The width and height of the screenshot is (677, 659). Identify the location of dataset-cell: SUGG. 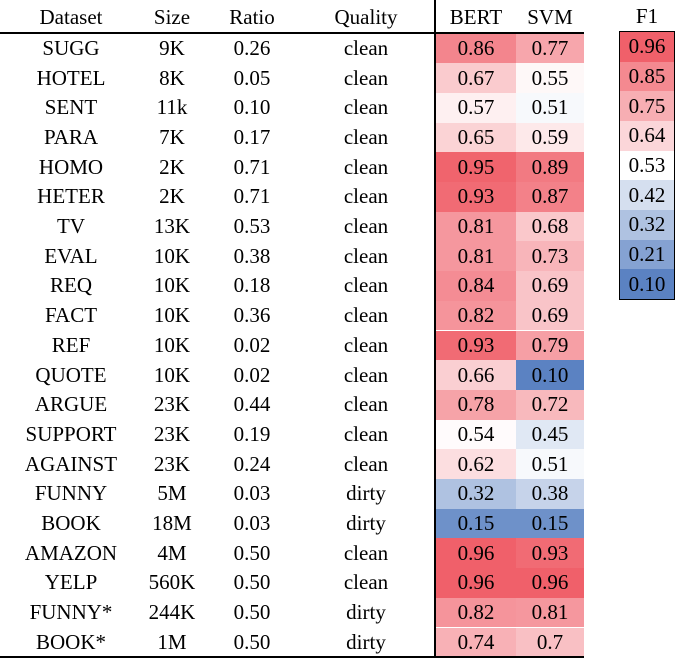
(71, 47).